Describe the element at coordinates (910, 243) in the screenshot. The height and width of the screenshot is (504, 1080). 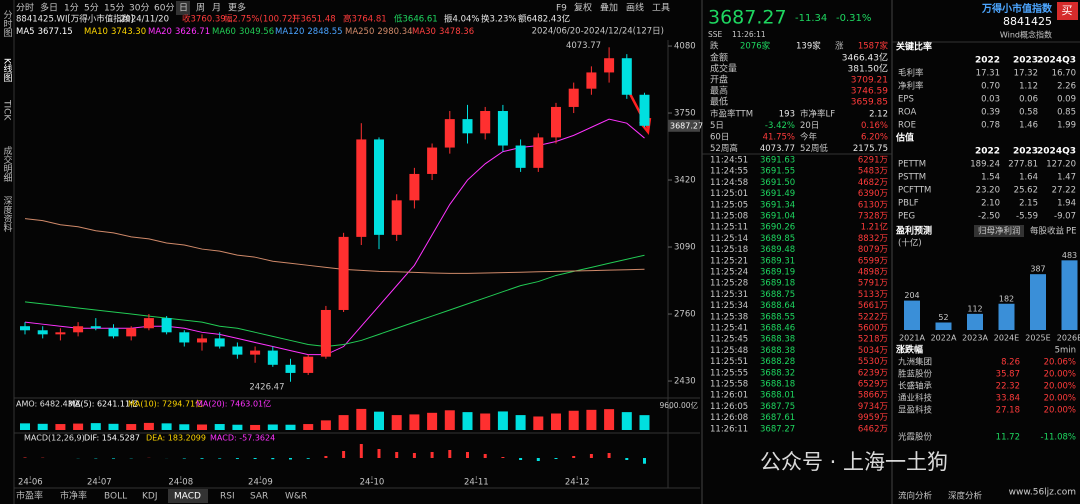
I see `unit: (十亿)` at that location.